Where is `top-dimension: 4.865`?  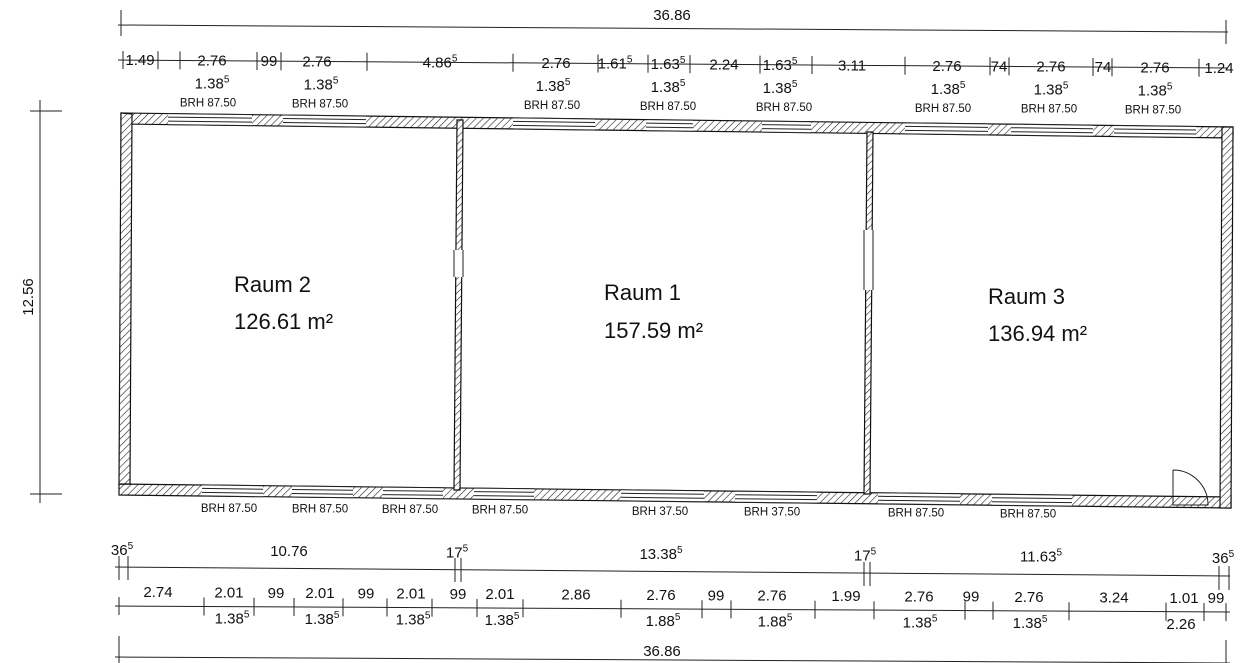 top-dimension: 4.865 is located at coordinates (440, 62).